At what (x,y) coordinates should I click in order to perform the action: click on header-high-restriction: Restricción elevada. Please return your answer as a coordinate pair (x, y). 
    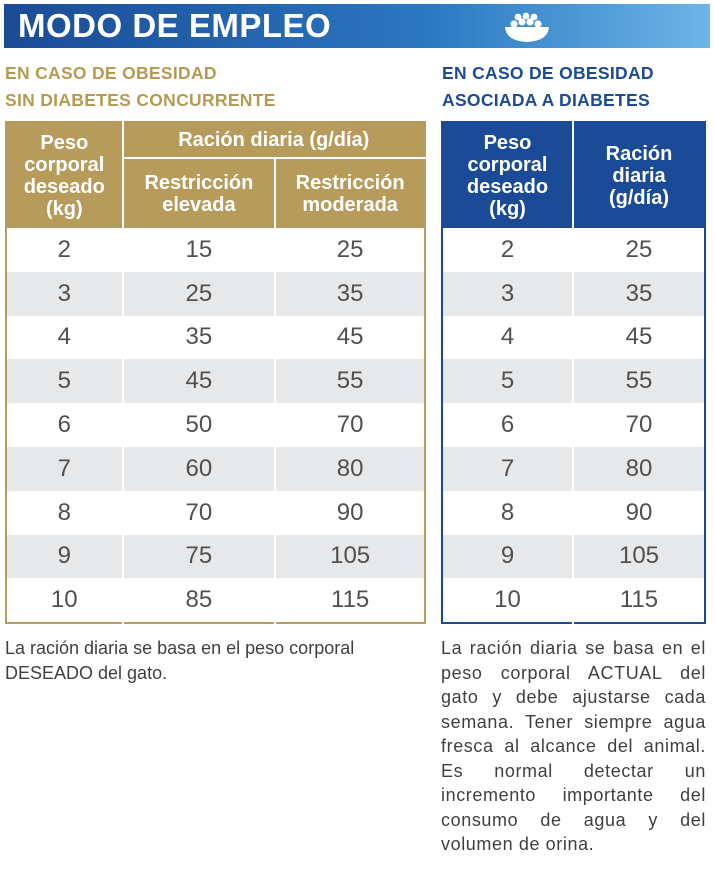
    Looking at the image, I should click on (199, 193).